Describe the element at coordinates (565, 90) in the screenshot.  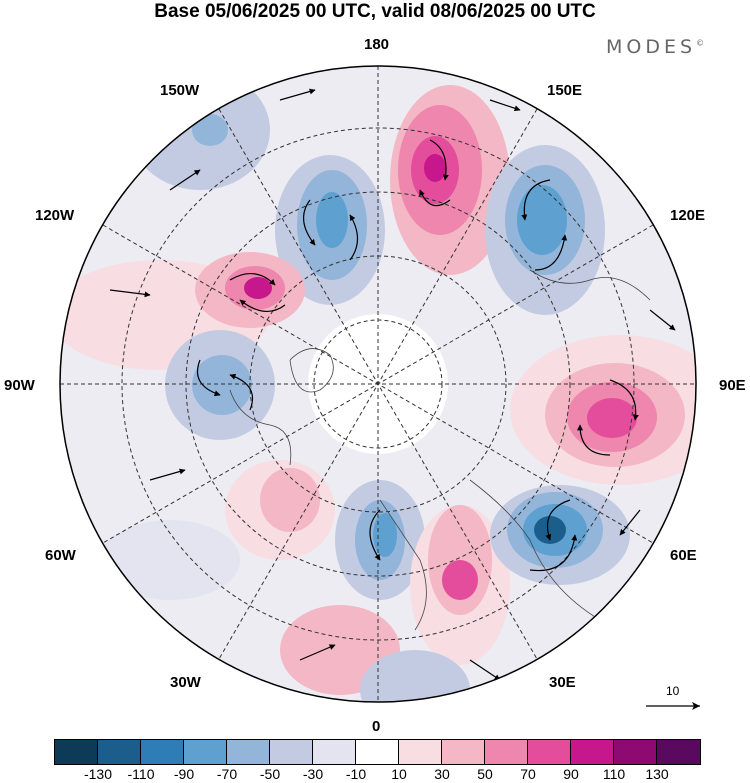
I see `lon-label-150e: 150E` at that location.